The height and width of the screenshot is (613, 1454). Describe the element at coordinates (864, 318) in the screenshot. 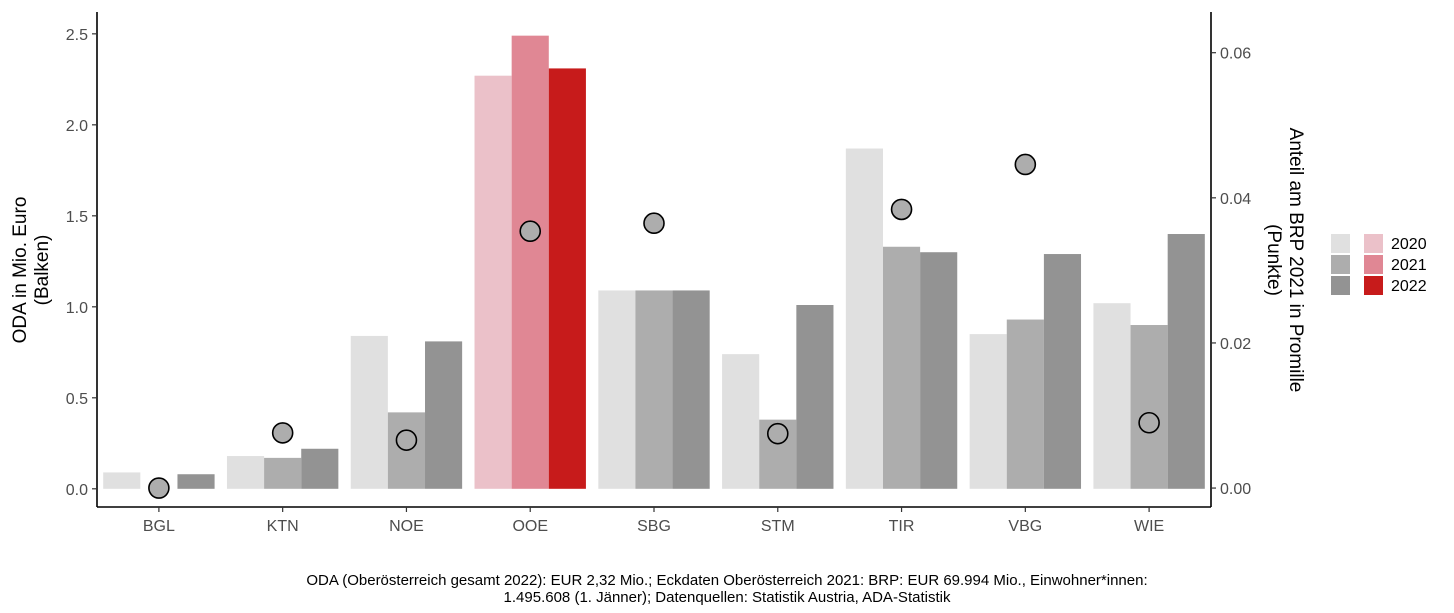

I see `bar-tir-2020` at that location.